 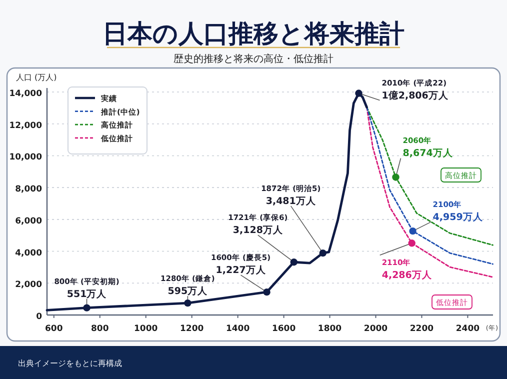 What do you see at coordinates (146, 329) in the screenshot?
I see `x-tick-label: 1000` at bounding box center [146, 329].